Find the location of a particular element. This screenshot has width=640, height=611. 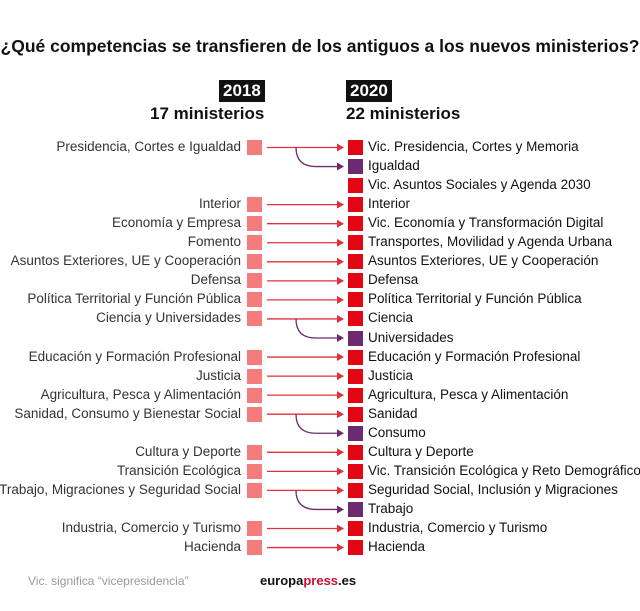

old-ministry-label: Interior is located at coordinates (219, 204).